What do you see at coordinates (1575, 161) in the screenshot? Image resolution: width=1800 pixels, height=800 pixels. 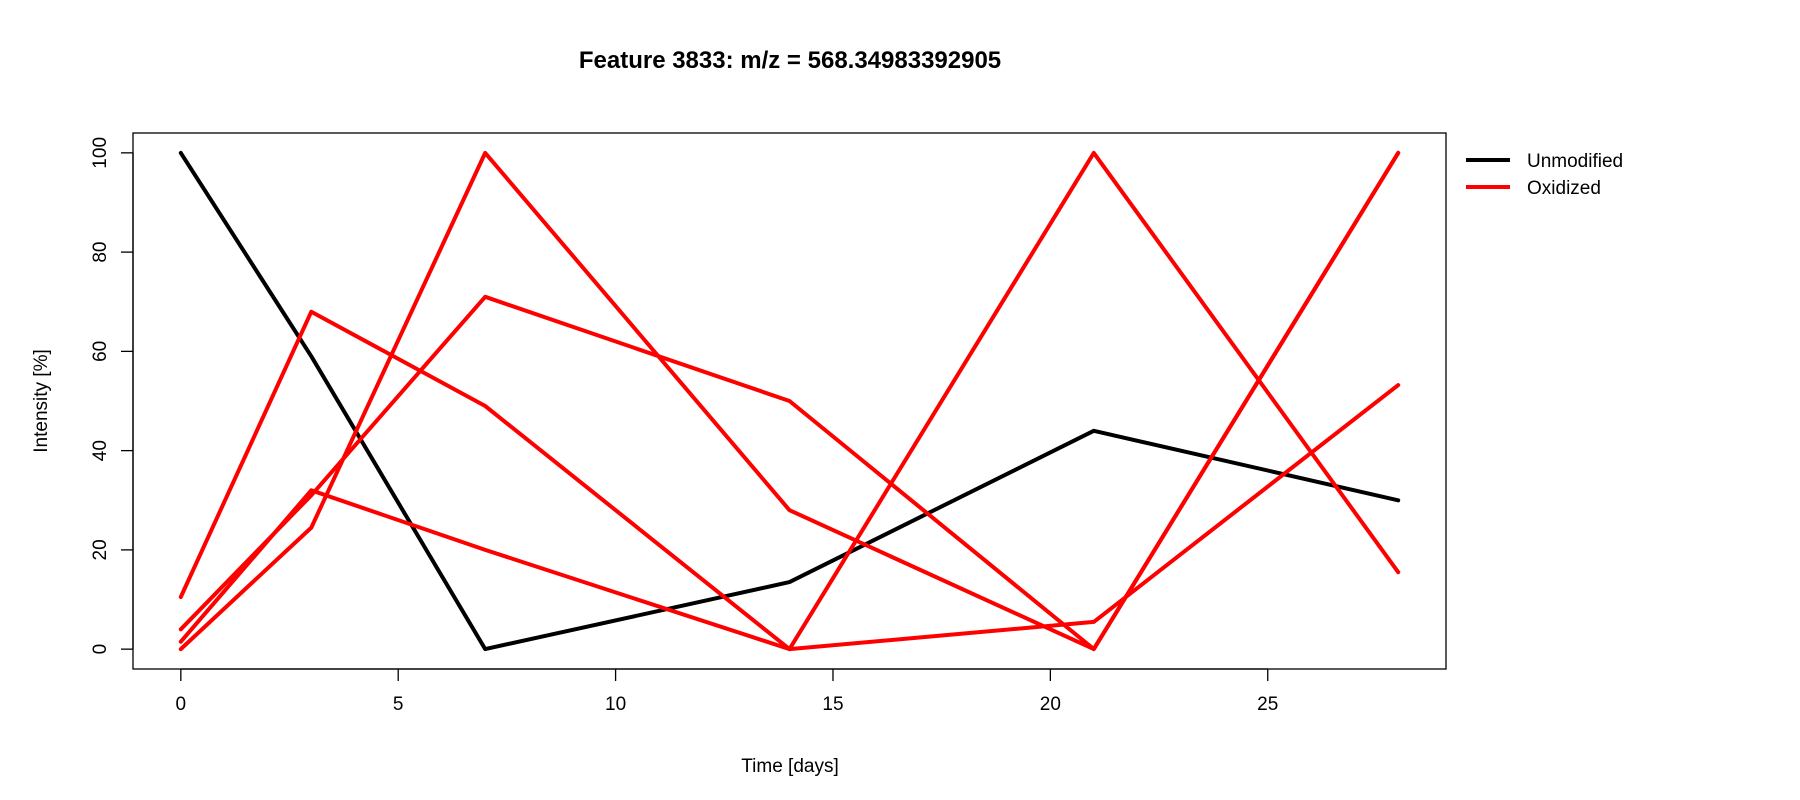 I see `legend-label-unmodified: Unmodified` at bounding box center [1575, 161].